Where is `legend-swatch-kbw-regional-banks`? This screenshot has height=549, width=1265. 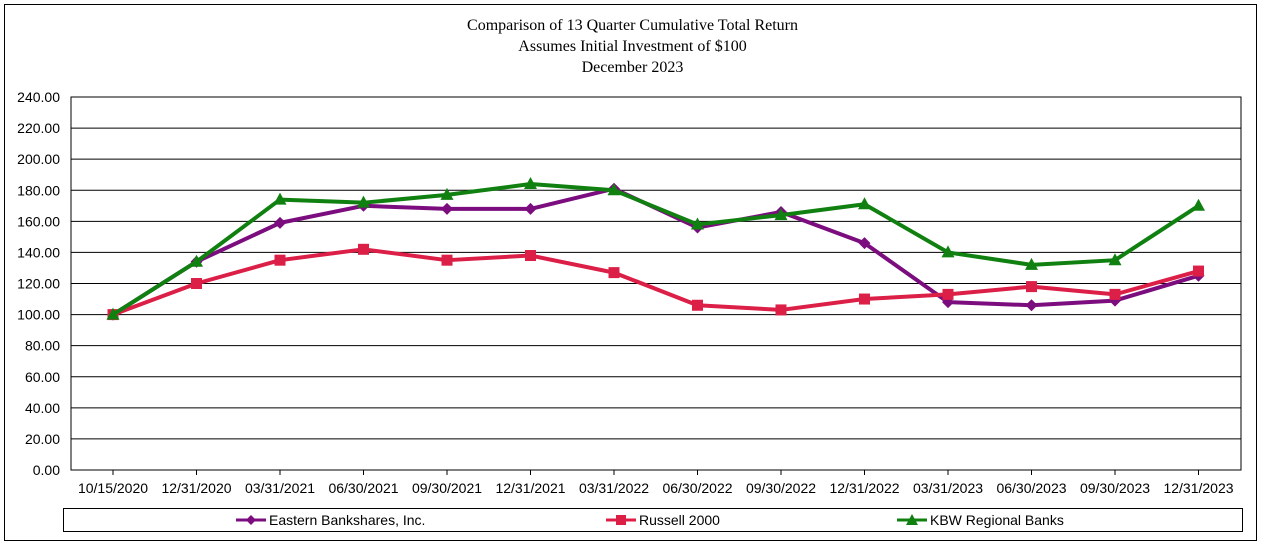
legend-swatch-kbw-regional-banks is located at coordinates (912, 519).